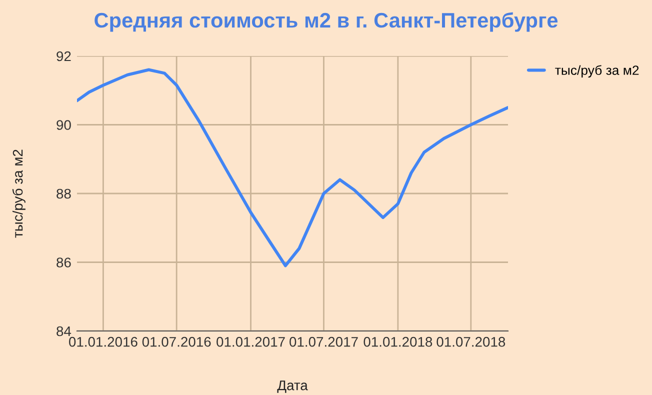  Describe the element at coordinates (19, 194) in the screenshot. I see `y-axis-title: тыс/руб за м2` at that location.